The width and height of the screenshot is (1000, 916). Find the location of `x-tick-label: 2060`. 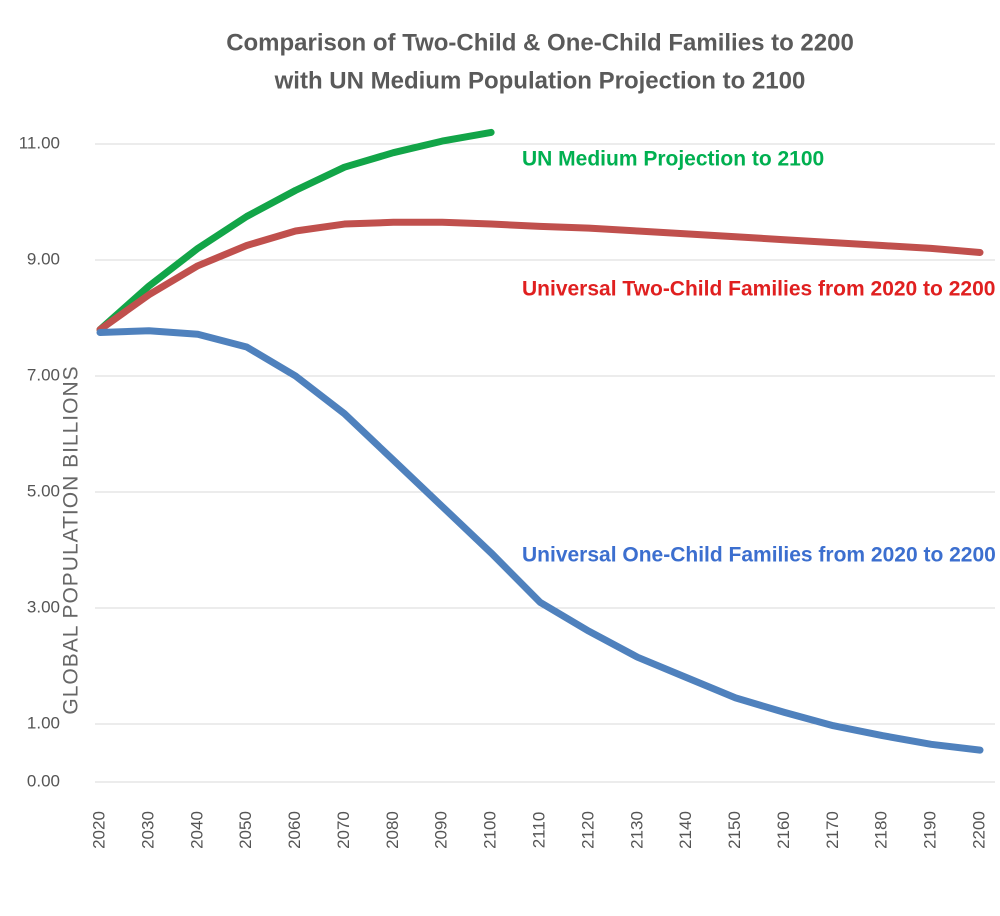

x-tick-label: 2060 is located at coordinates (294, 830).